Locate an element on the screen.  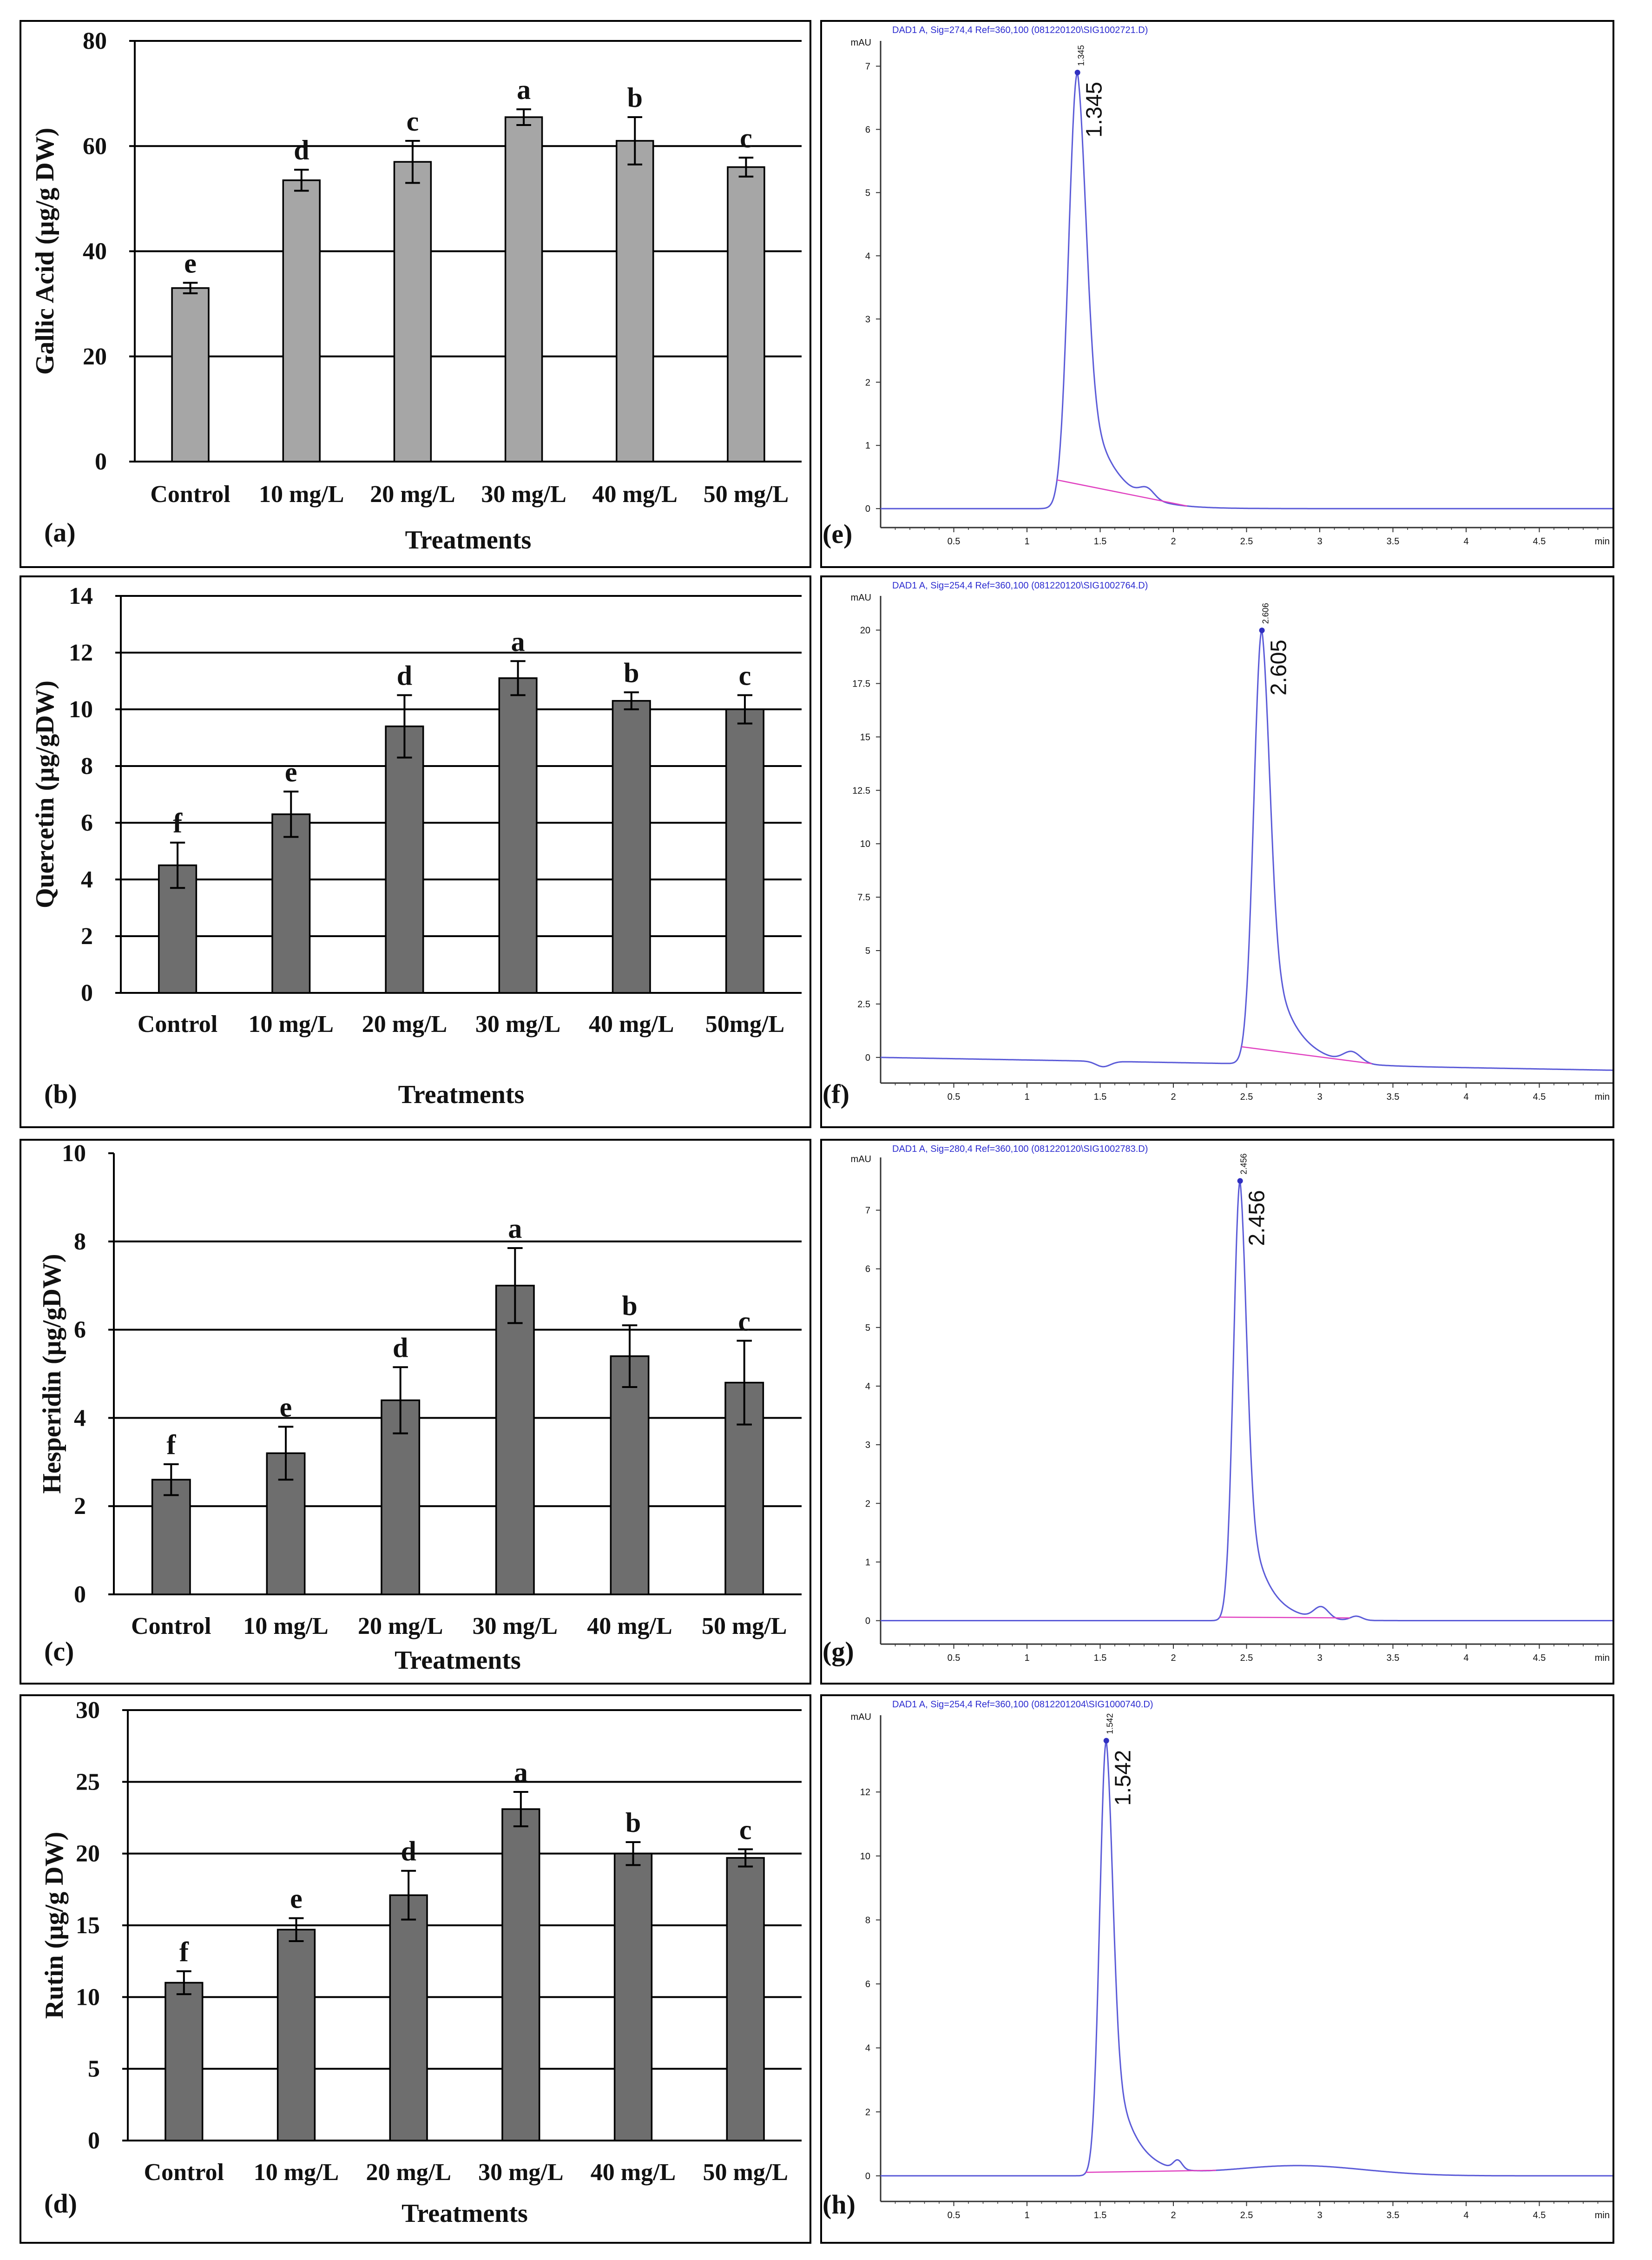
panel-border is located at coordinates (1217, 1969).